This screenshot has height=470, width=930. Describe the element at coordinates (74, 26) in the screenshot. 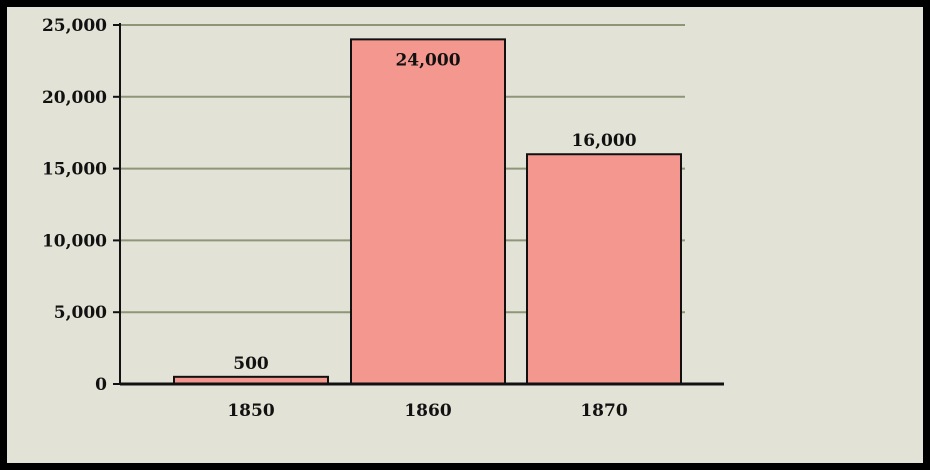

I see `y-tick-label: 25,000` at that location.